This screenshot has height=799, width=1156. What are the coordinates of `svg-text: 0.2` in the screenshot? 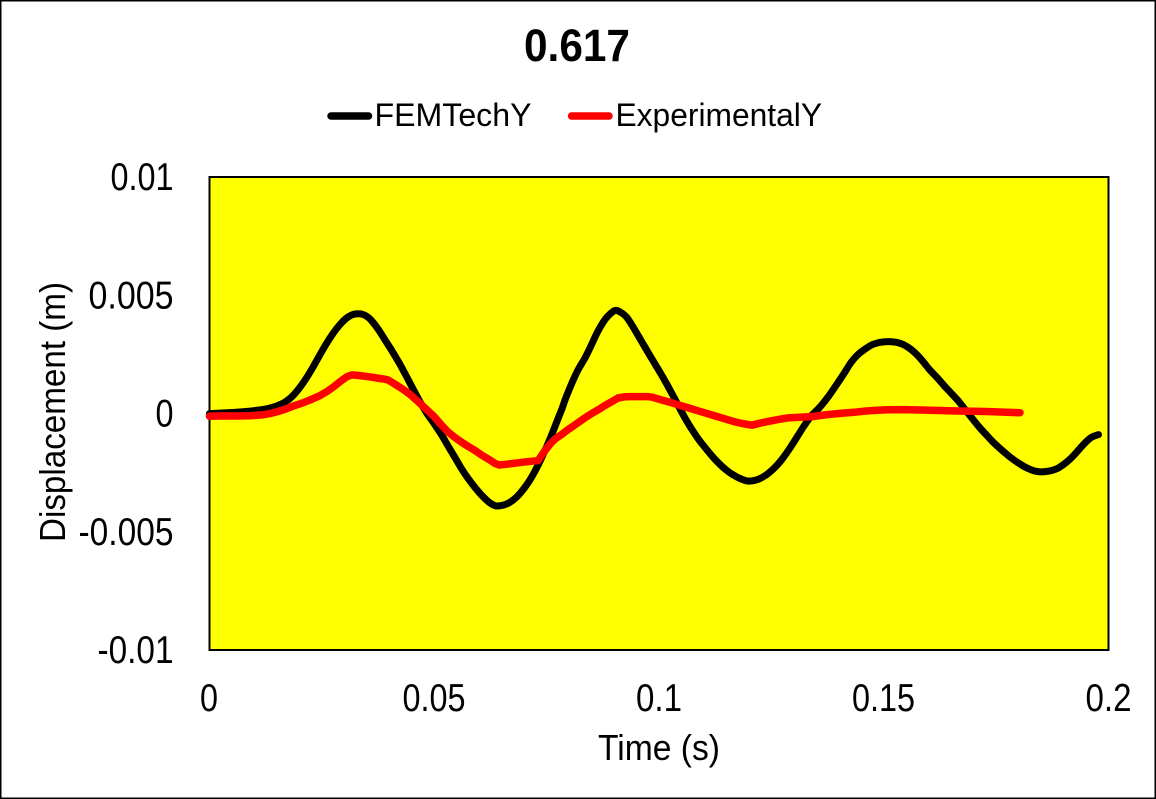 It's located at (1109, 698).